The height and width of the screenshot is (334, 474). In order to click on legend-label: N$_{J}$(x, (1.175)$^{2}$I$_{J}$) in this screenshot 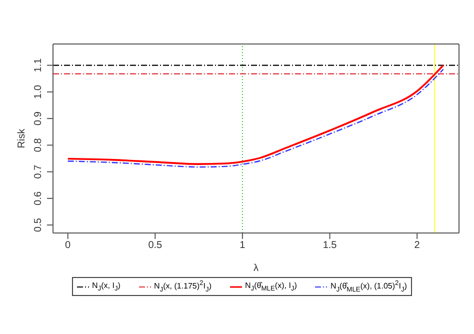, I will do `click(183, 287)`.